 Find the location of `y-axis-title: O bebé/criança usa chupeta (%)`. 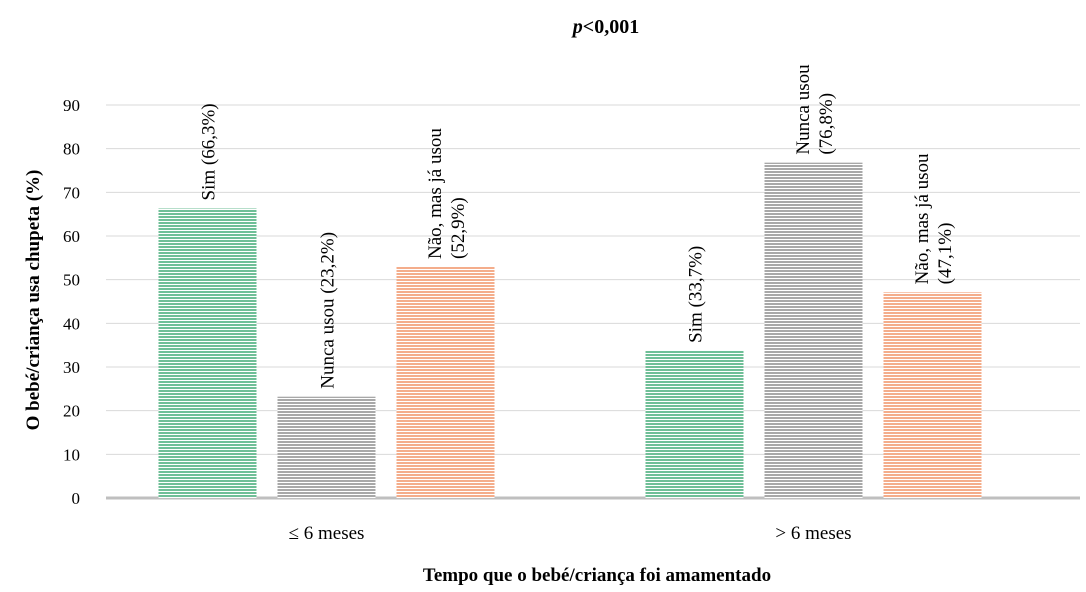

y-axis-title: O bebé/criança usa chupeta (%) is located at coordinates (33, 300).